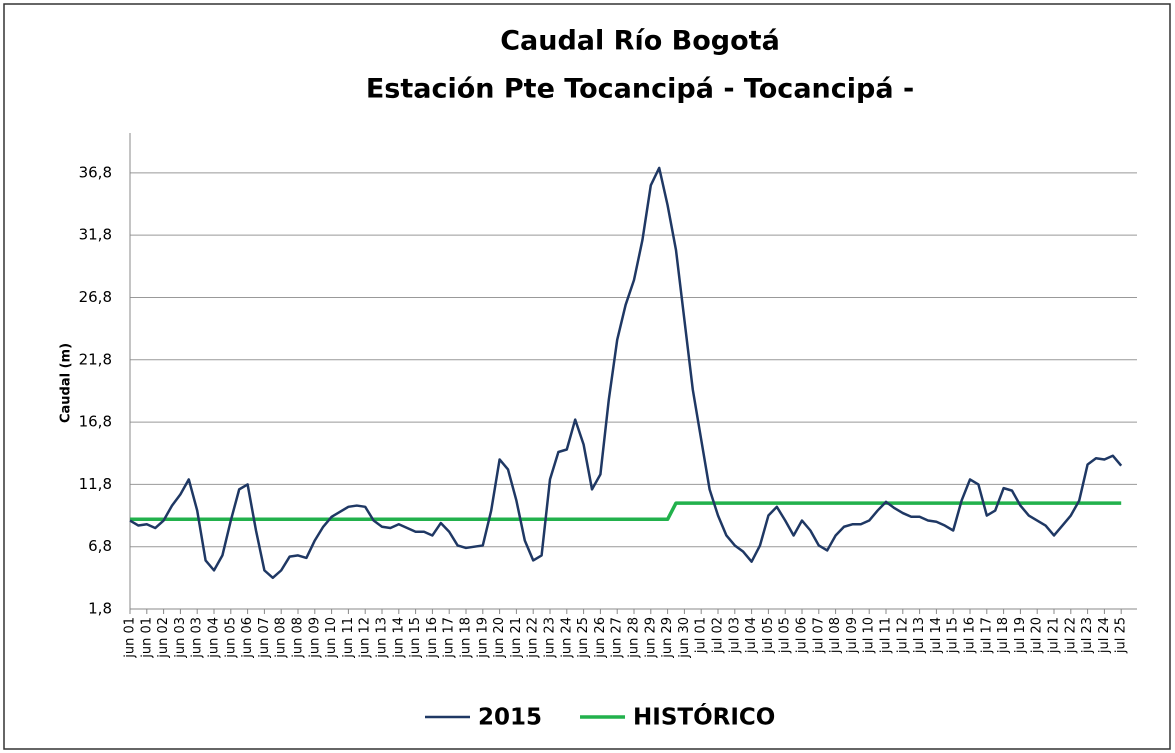 This screenshot has width=1175, height=753. What do you see at coordinates (264, 638) in the screenshot?
I see `x-tick-label: jun 07` at bounding box center [264, 638].